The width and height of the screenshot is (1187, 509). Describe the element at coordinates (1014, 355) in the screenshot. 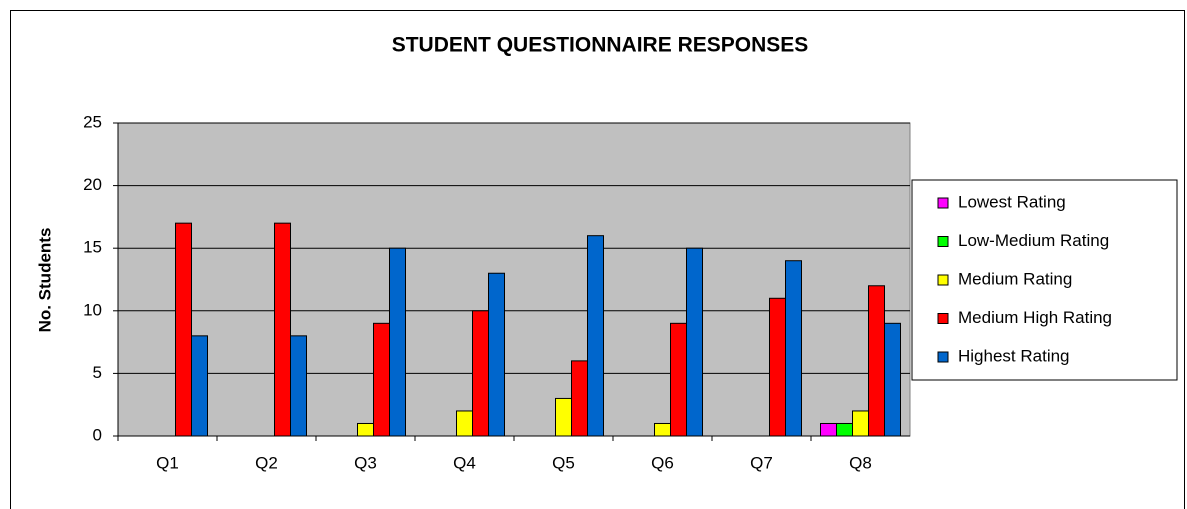

I see `legend-label: Highest Rating` at that location.